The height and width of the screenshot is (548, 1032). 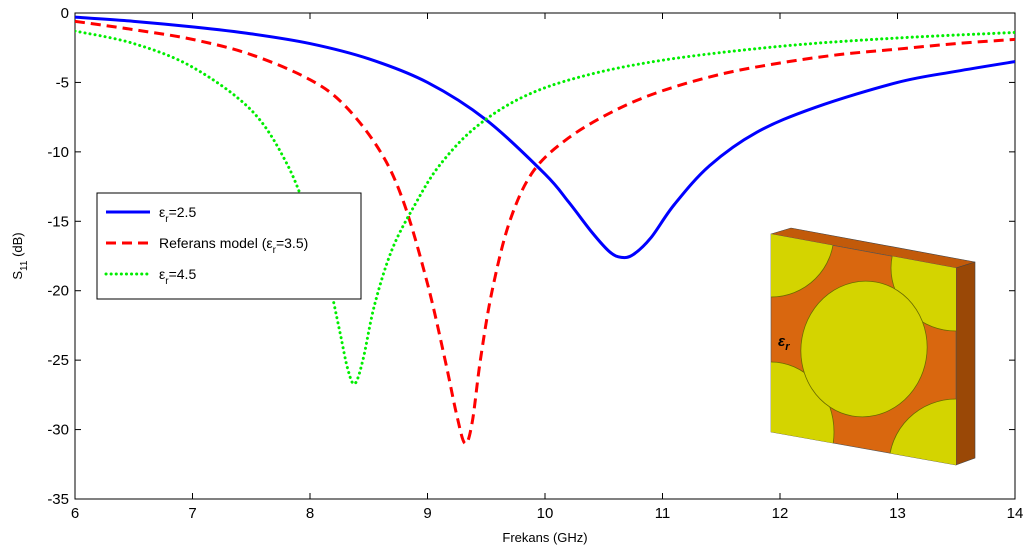 I want to click on y-tick-label: -20, so click(x=58, y=291).